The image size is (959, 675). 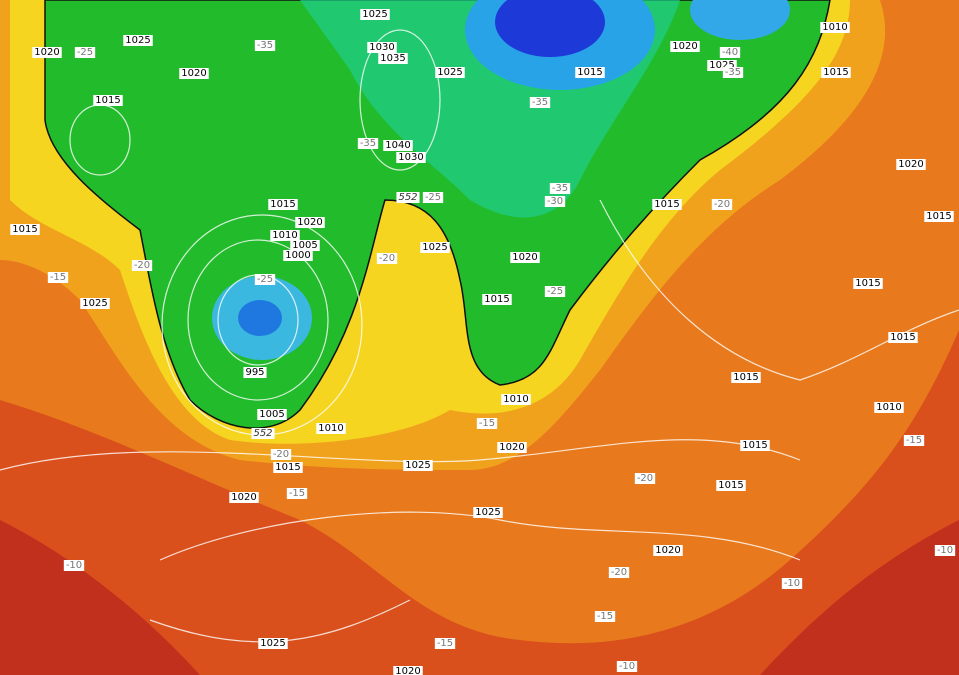 I want to click on low-core, so click(x=260, y=318).